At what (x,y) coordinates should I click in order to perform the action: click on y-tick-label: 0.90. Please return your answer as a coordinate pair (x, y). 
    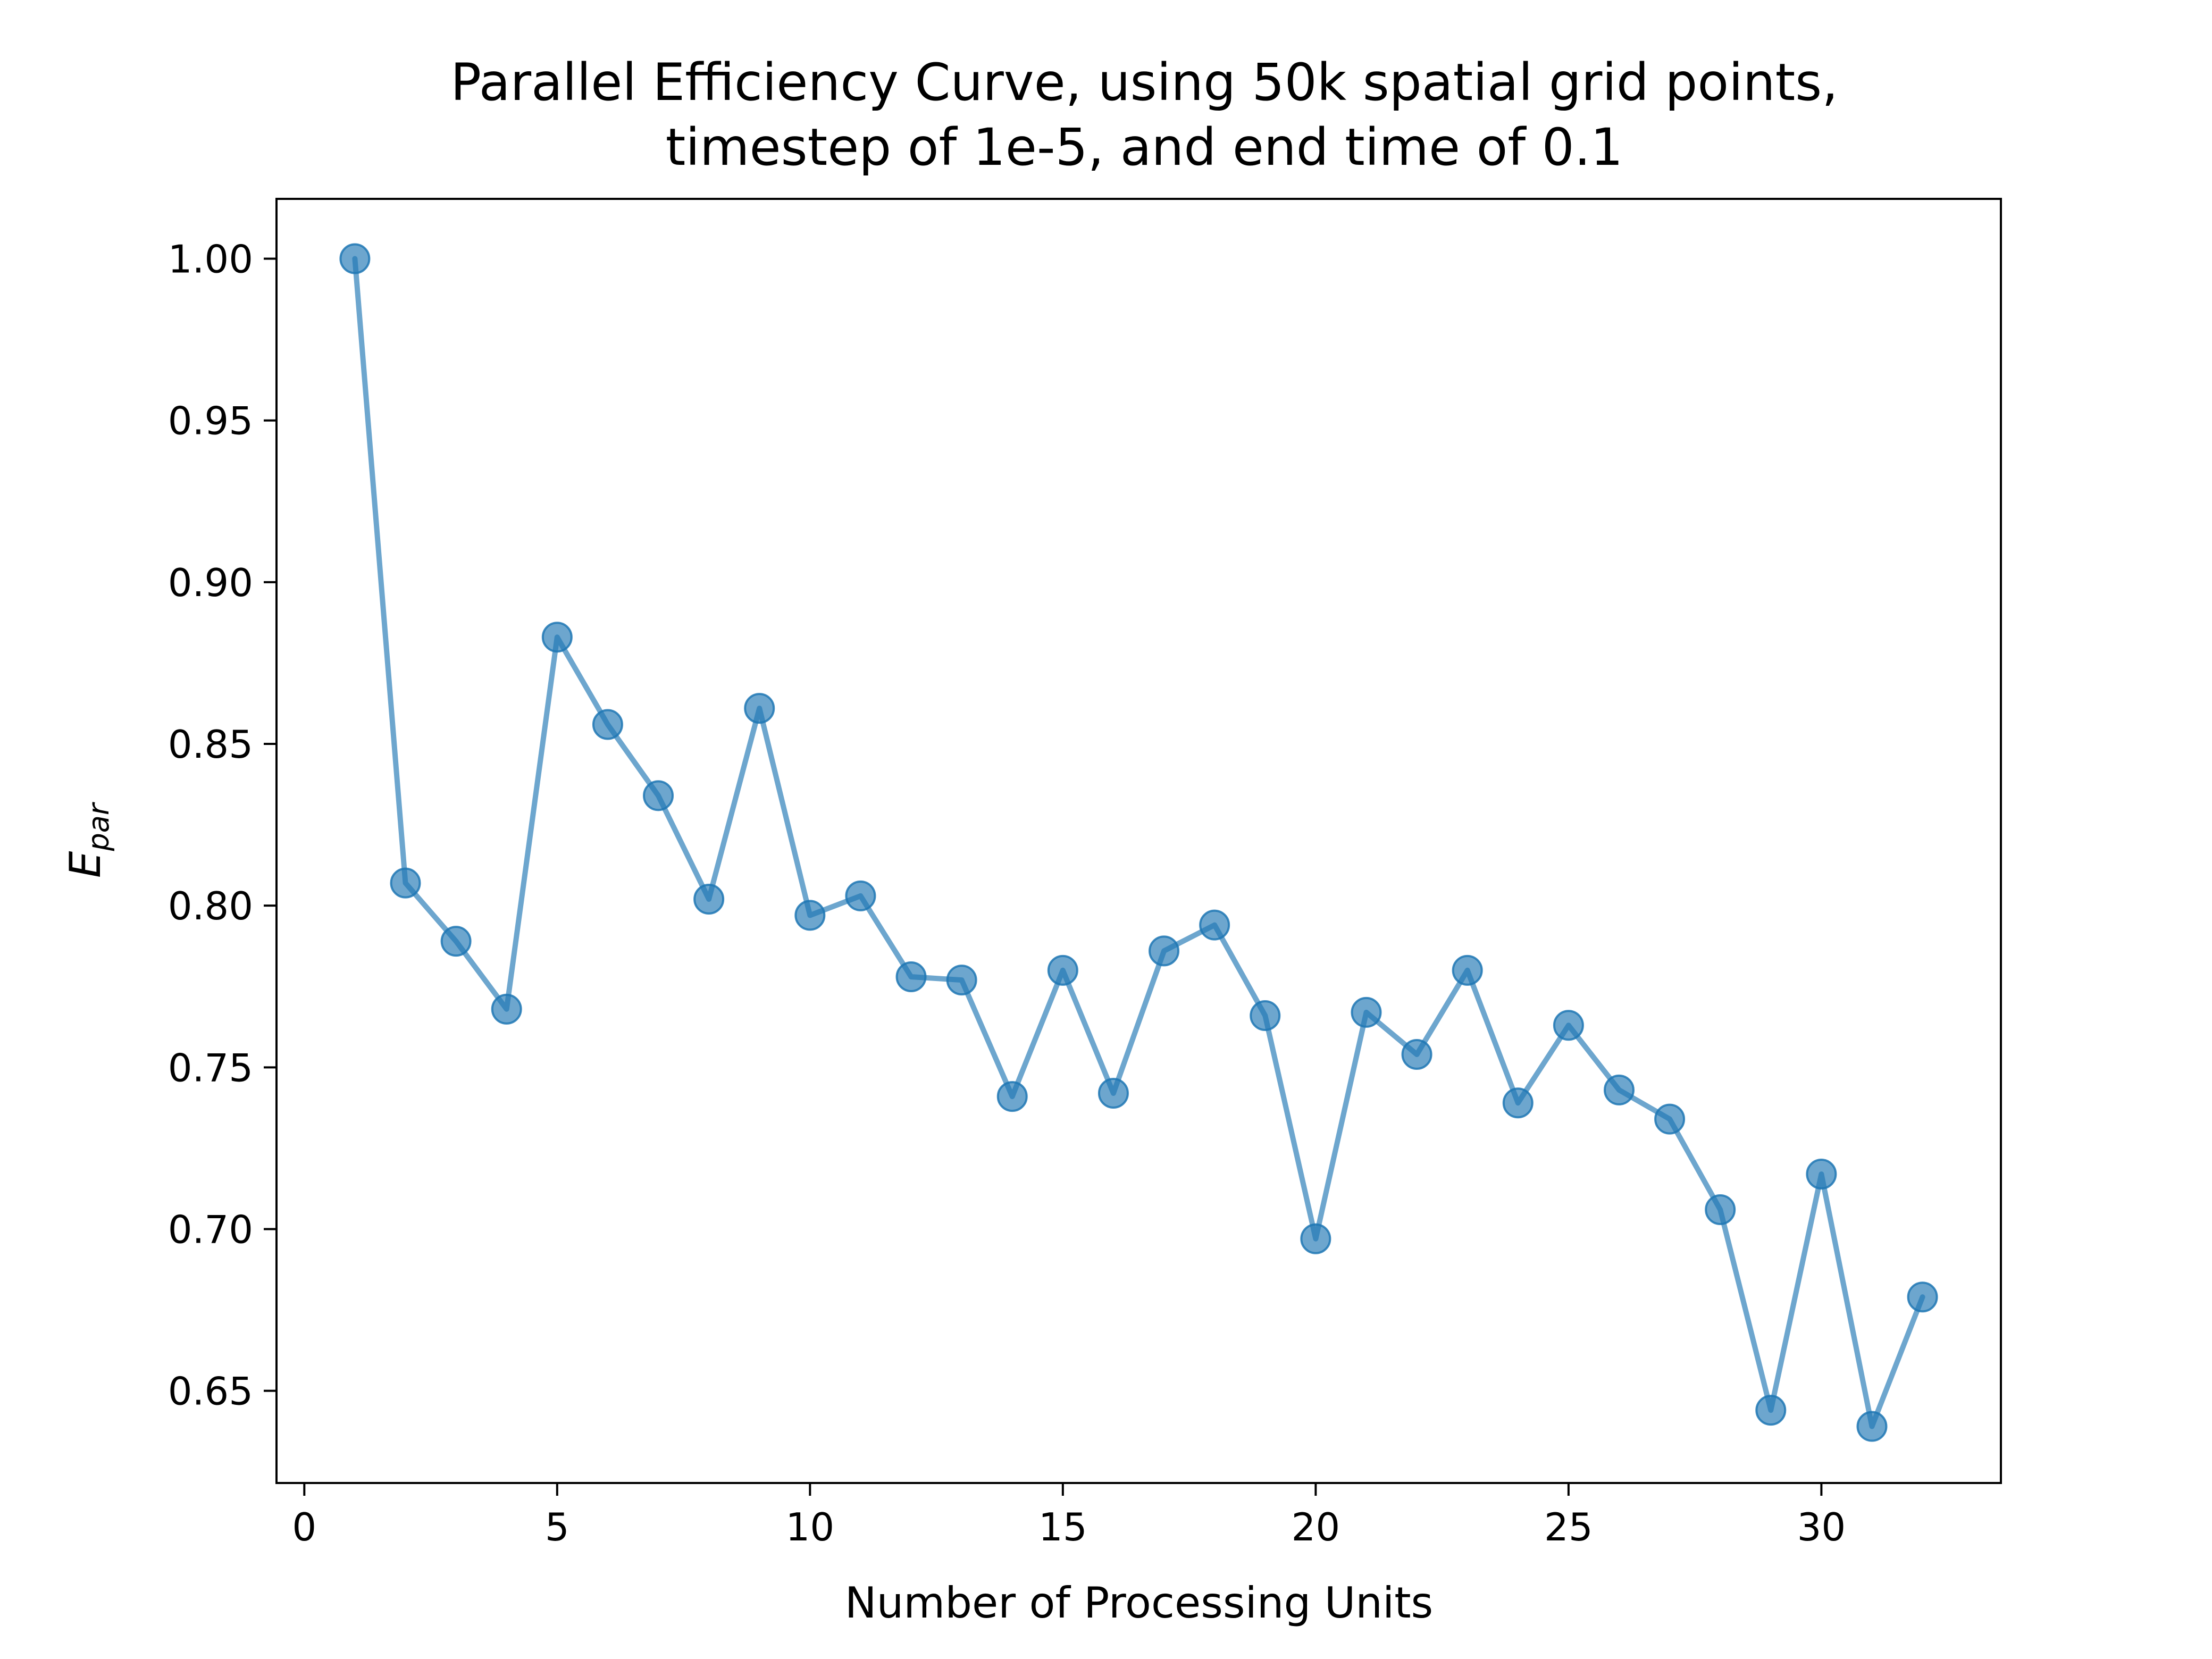
    Looking at the image, I should click on (210, 582).